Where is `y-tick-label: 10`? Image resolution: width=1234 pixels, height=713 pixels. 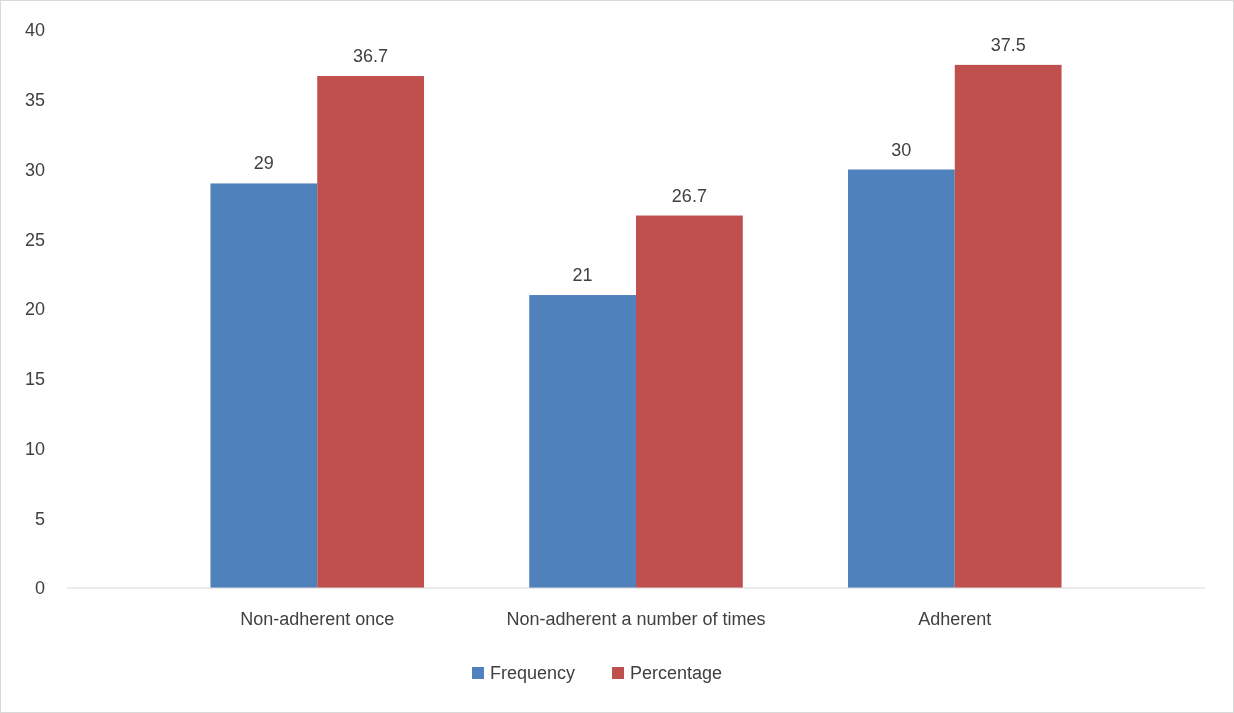
y-tick-label: 10 is located at coordinates (34, 448).